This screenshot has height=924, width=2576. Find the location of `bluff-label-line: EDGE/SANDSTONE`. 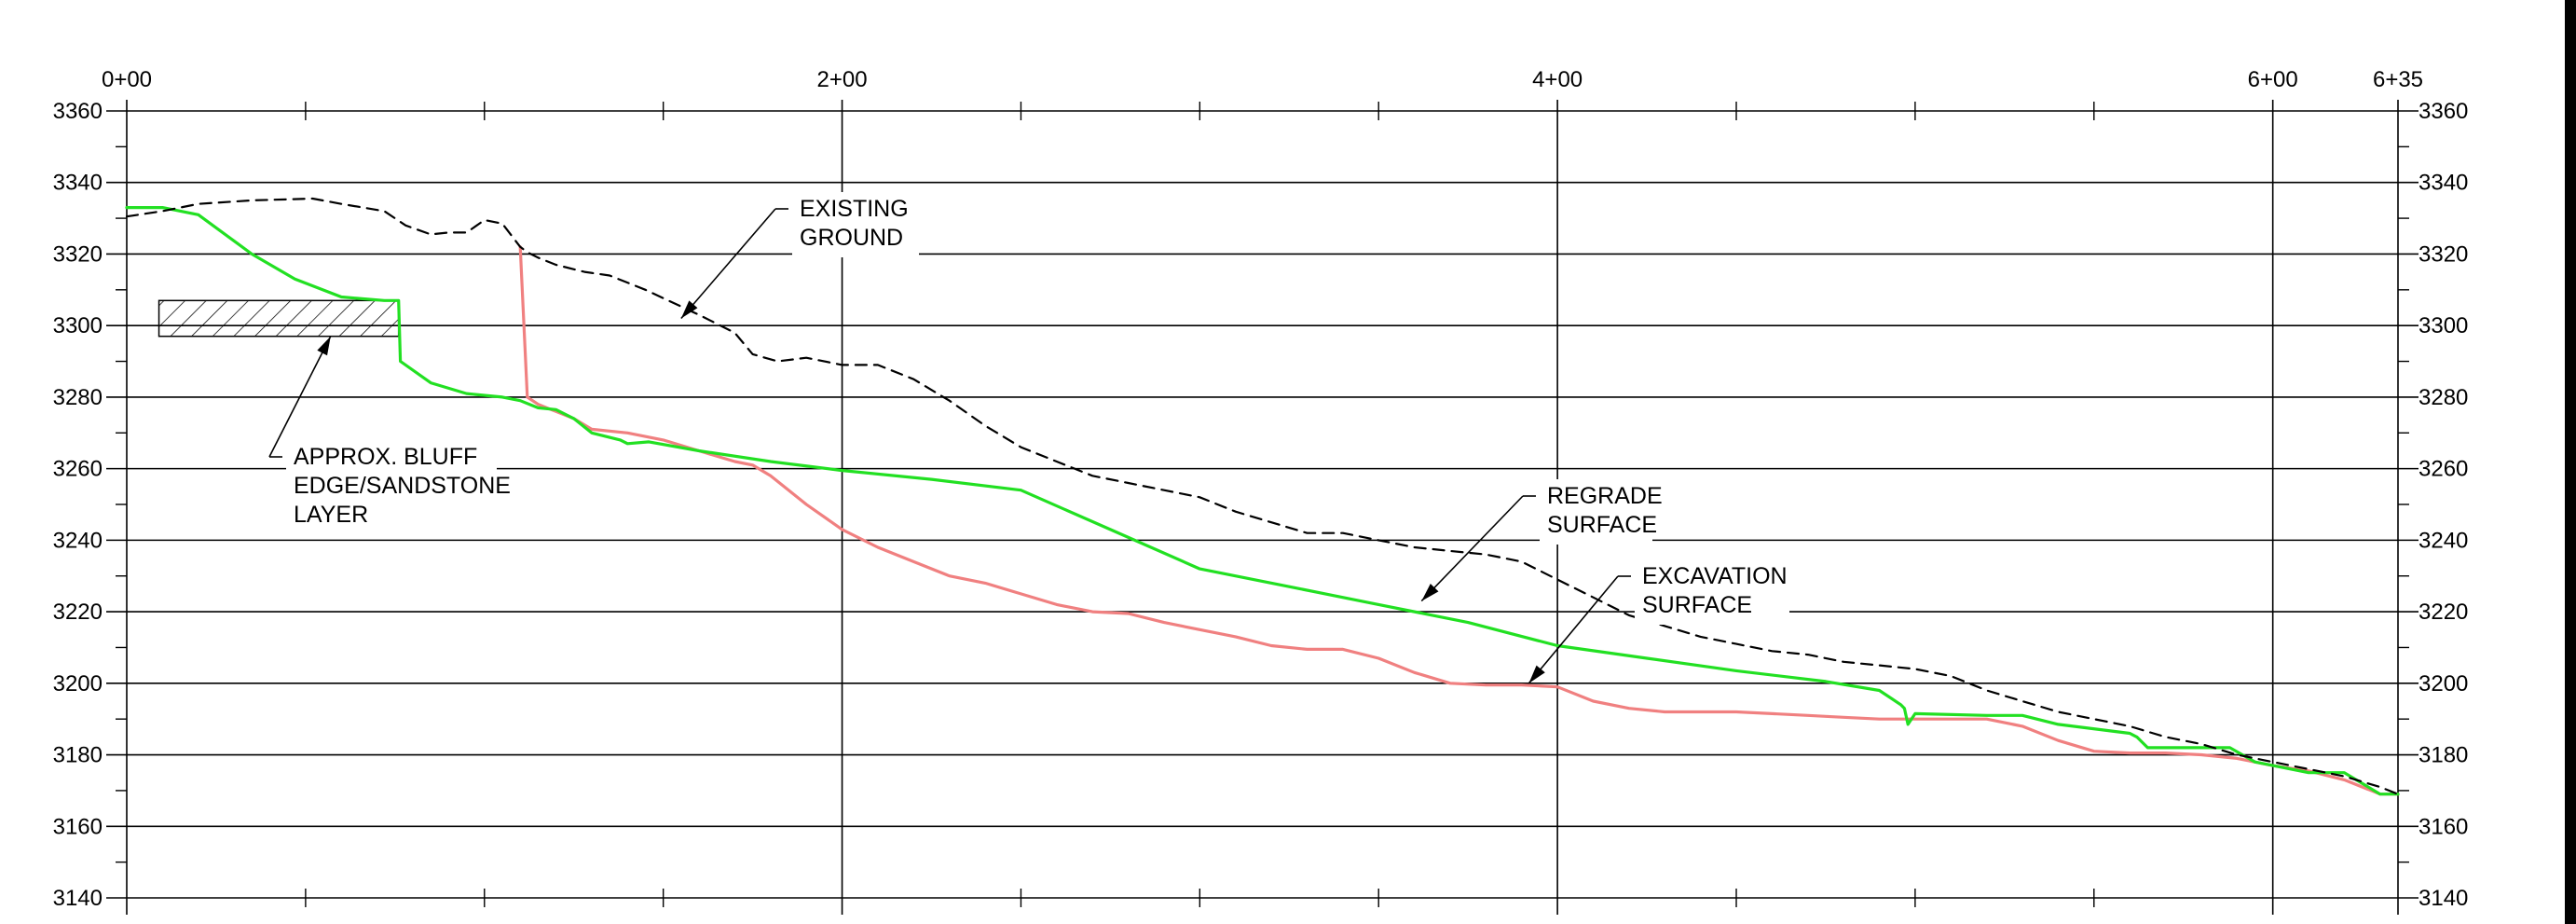

bluff-label-line: EDGE/SANDSTONE is located at coordinates (402, 486).